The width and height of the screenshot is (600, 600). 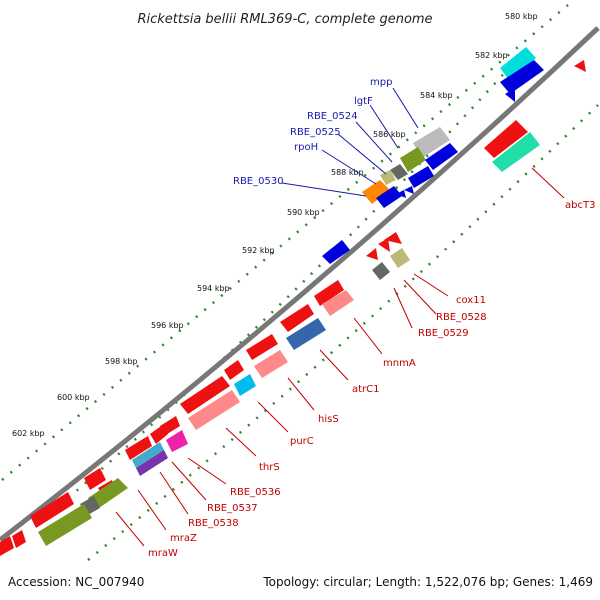 What do you see at coordinates (399, 363) in the screenshot?
I see `gene-label-mnmA: mnmA` at bounding box center [399, 363].